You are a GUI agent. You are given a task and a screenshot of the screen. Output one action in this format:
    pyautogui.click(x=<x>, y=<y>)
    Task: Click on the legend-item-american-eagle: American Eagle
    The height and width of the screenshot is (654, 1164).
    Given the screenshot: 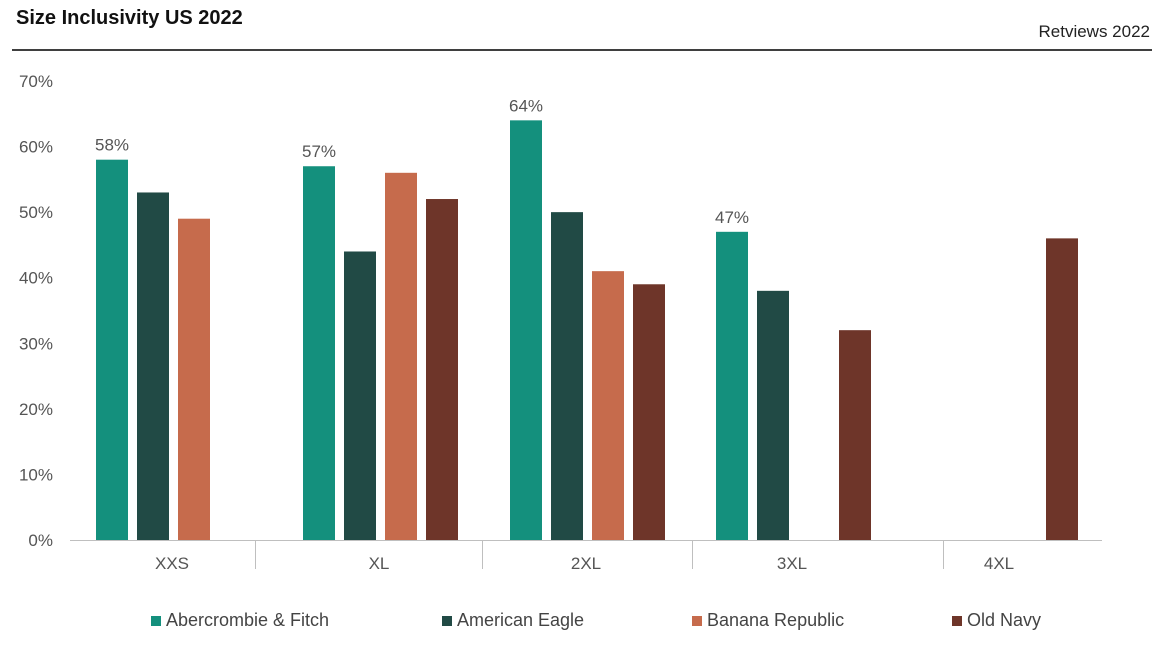 What is the action you would take?
    pyautogui.click(x=513, y=620)
    